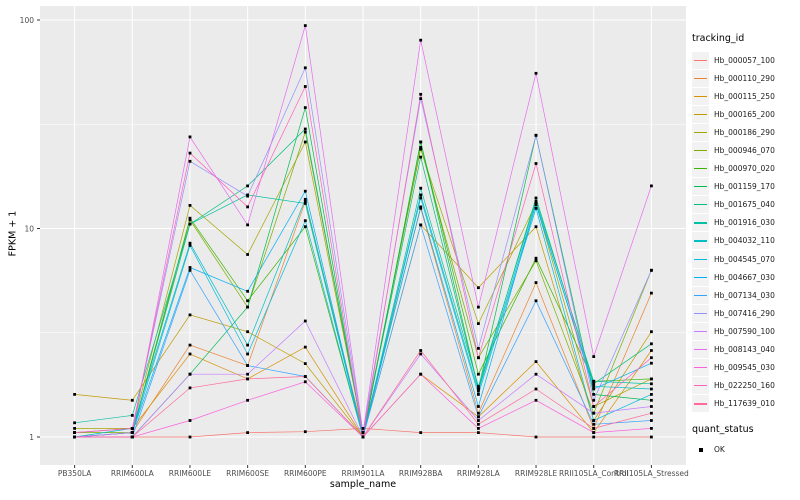 The width and height of the screenshot is (800, 500). I want to click on legend-label: Hb_001916_030, so click(744, 223).